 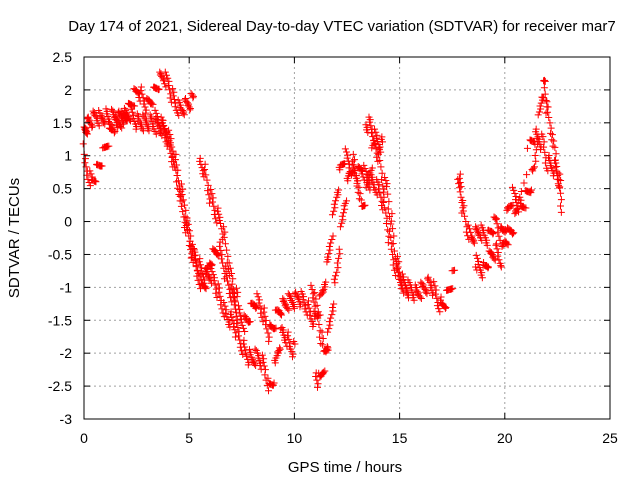 I want to click on y-tick-label: -2, so click(x=66, y=353).